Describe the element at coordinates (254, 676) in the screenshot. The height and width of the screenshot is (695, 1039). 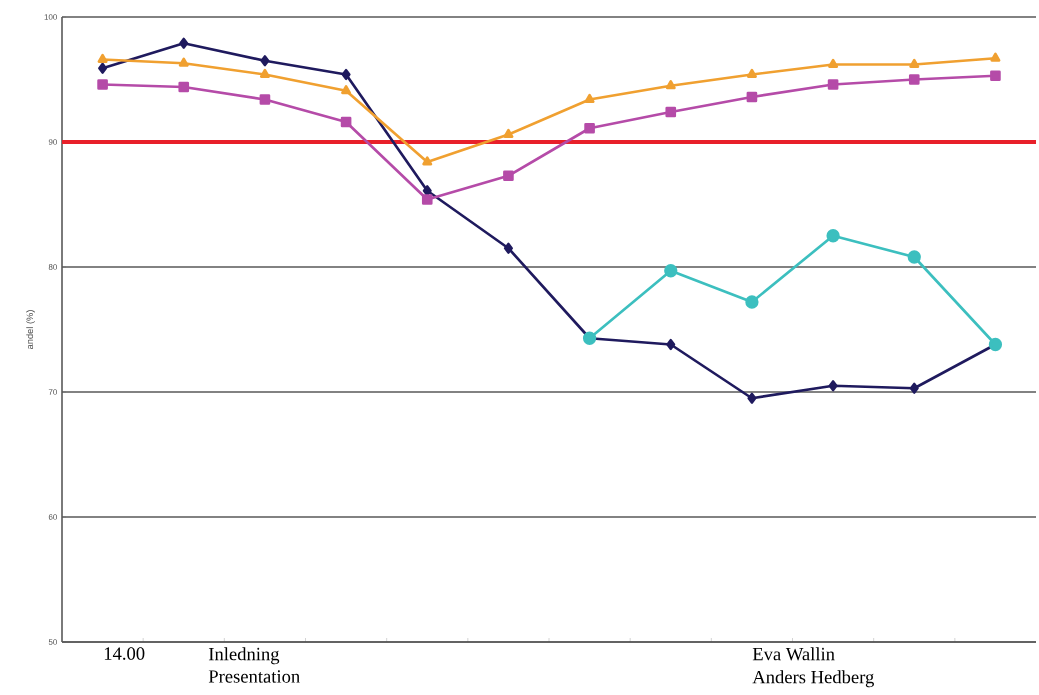
I see `text: Presentation` at that location.